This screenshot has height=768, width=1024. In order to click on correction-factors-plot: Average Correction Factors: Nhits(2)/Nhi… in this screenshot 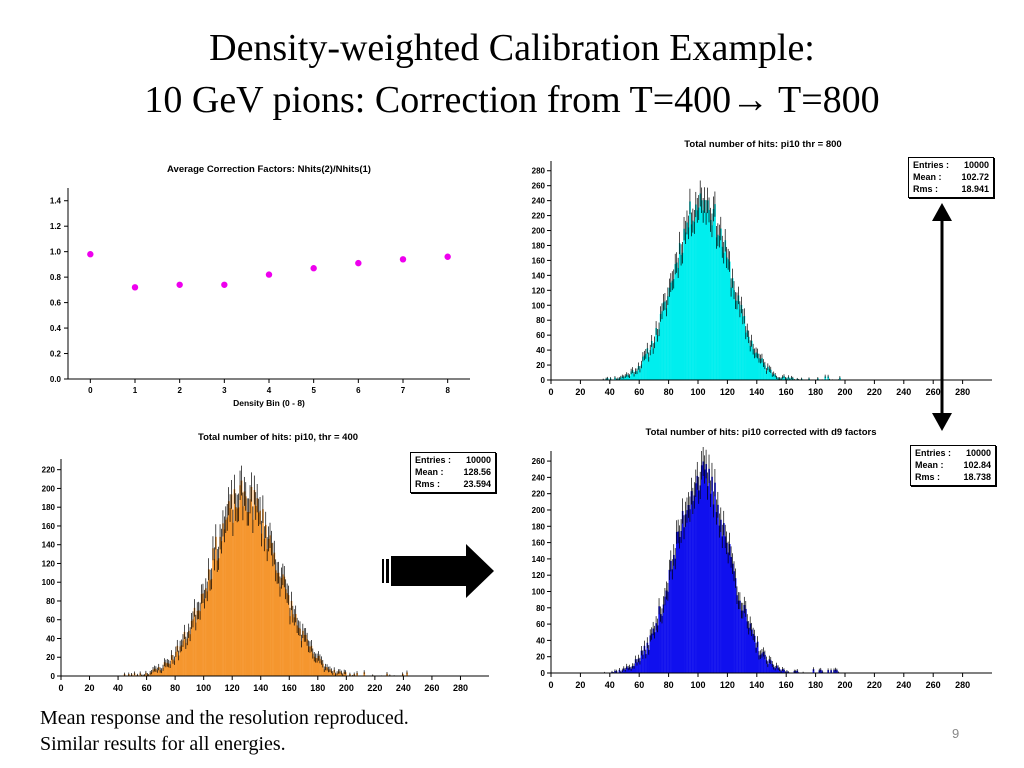, I will do `click(253, 285)`.